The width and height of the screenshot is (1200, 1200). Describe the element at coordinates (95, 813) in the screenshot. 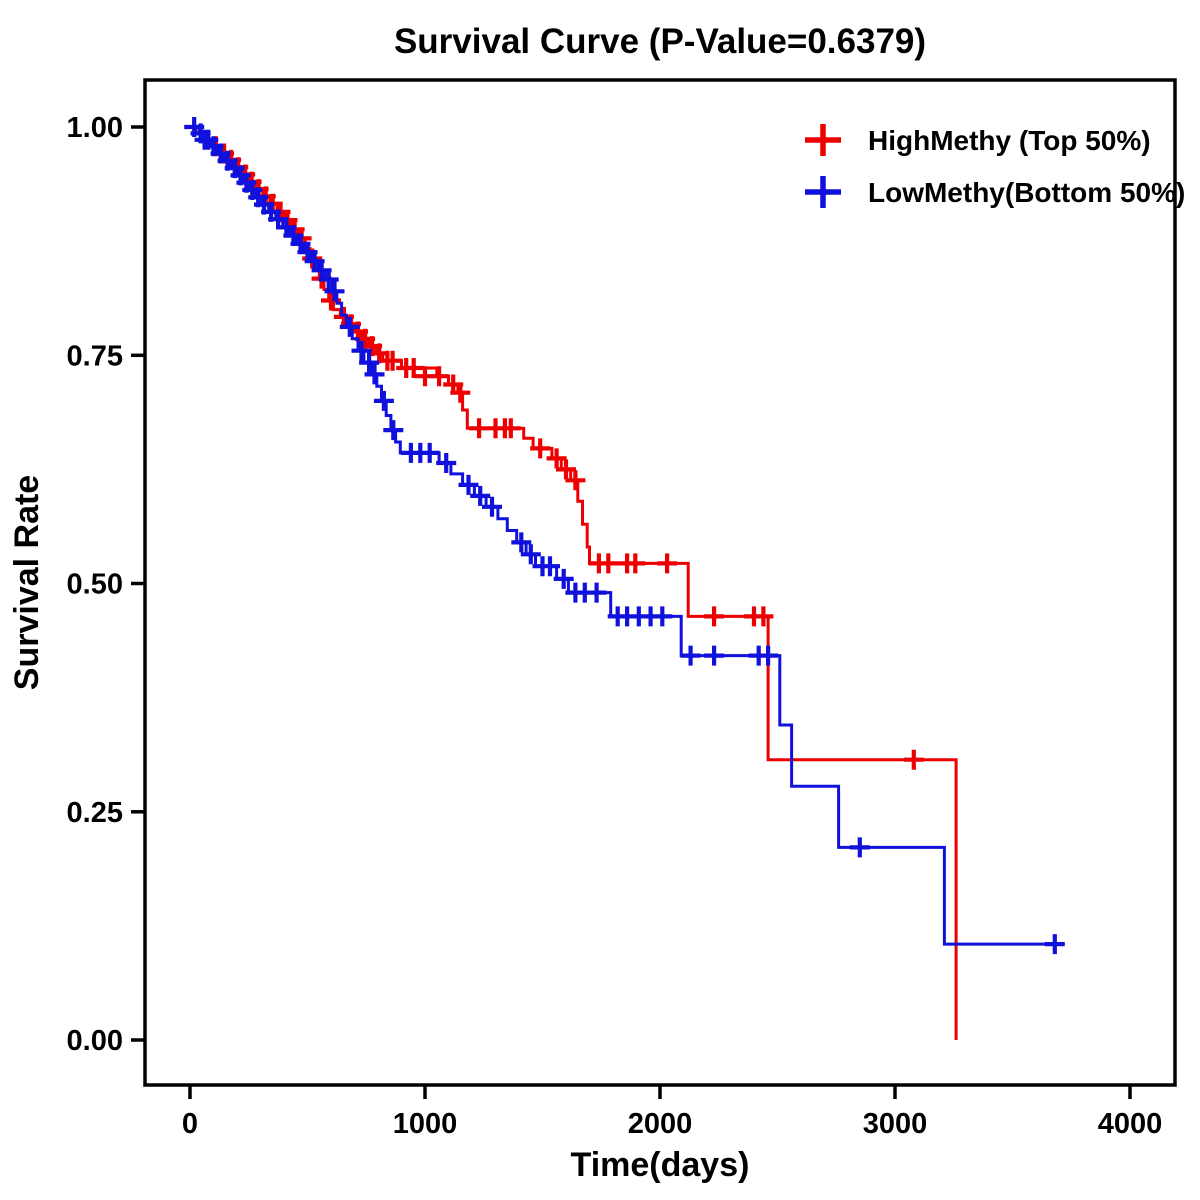

I see `y-tick-label: 0.25` at that location.